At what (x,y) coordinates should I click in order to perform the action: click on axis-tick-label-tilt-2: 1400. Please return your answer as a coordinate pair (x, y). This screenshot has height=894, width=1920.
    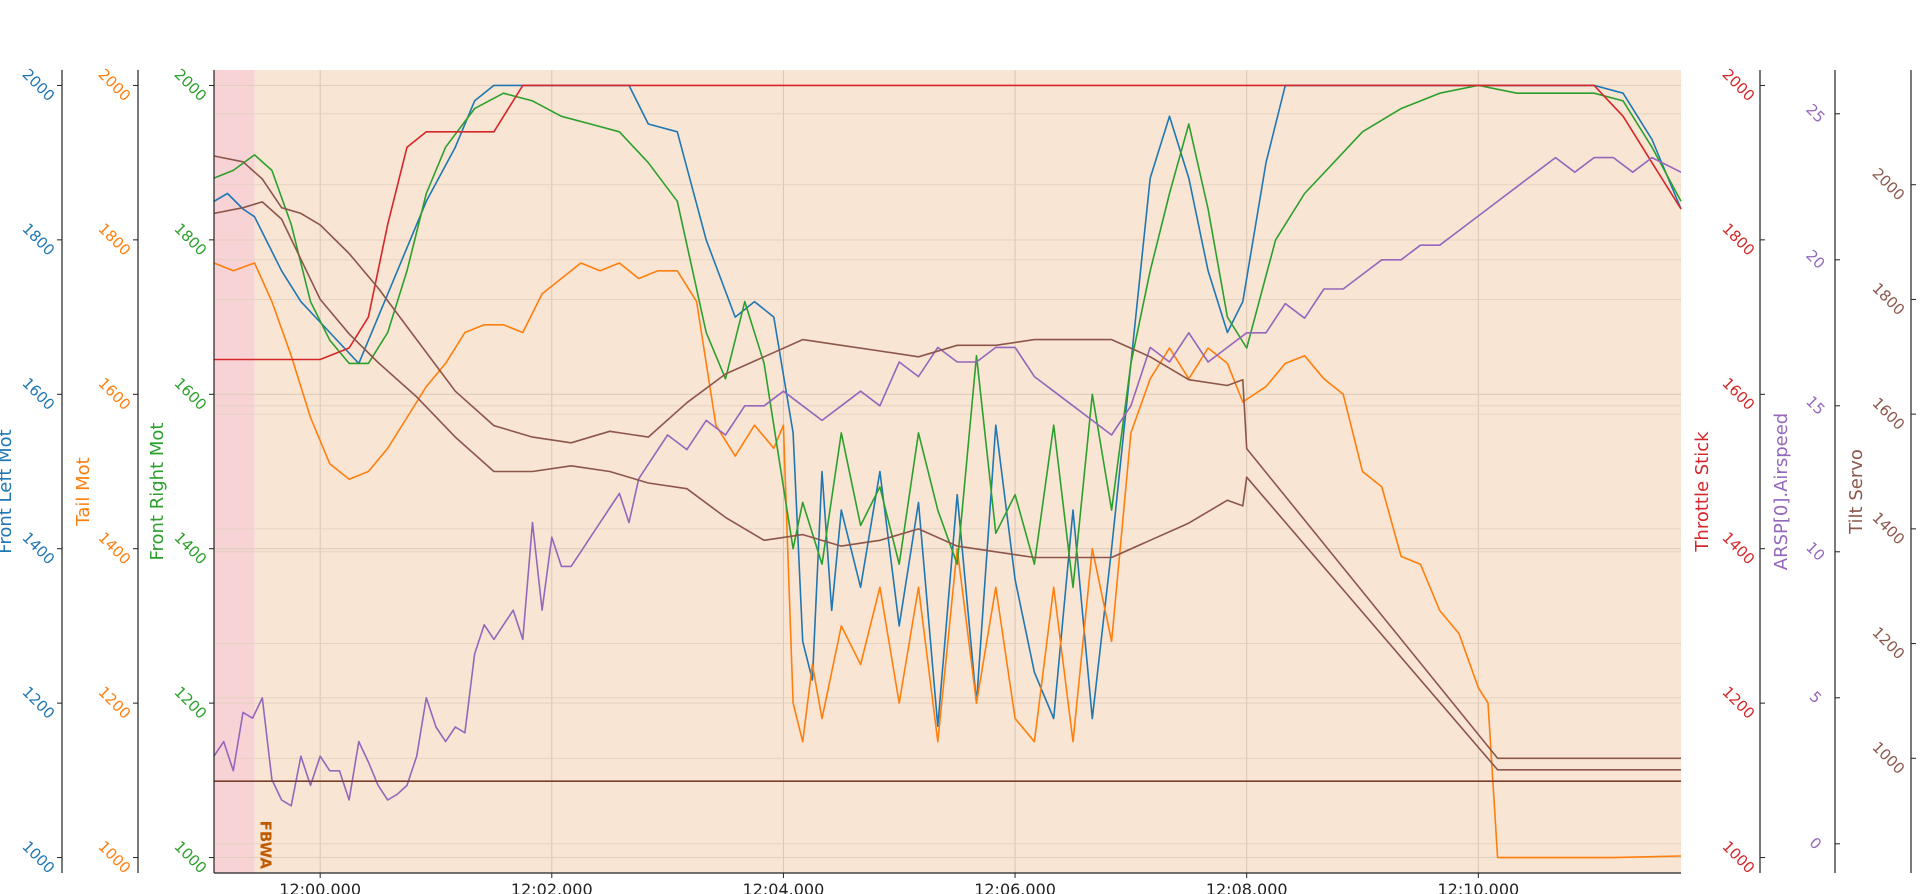
    Looking at the image, I should click on (1888, 529).